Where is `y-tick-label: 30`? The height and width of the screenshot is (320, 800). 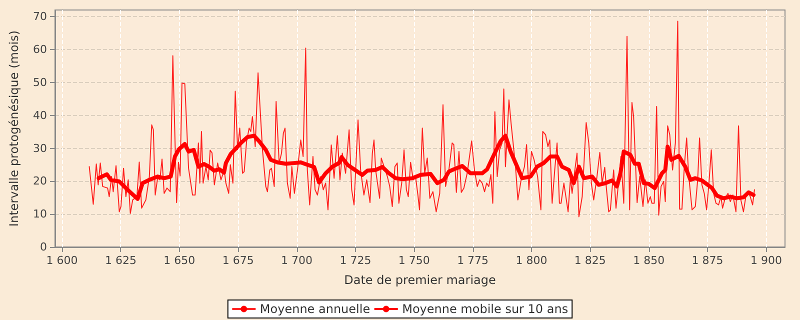
y-tick-label: 30 is located at coordinates (40, 148).